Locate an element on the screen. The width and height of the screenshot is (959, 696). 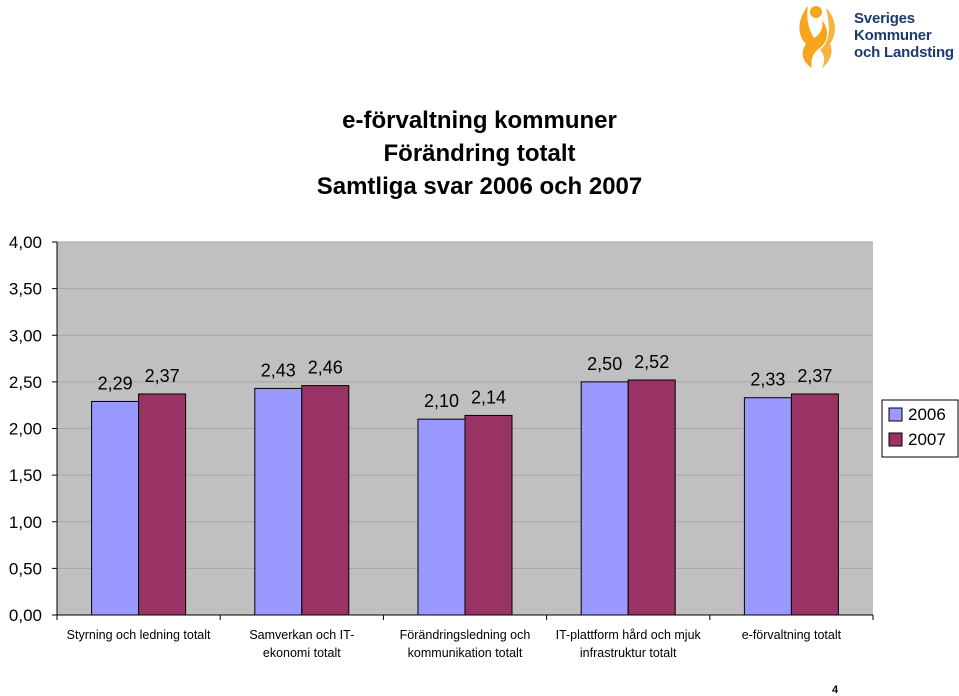
title-line-3: Samtliga svar 2006 och 2007 is located at coordinates (479, 186).